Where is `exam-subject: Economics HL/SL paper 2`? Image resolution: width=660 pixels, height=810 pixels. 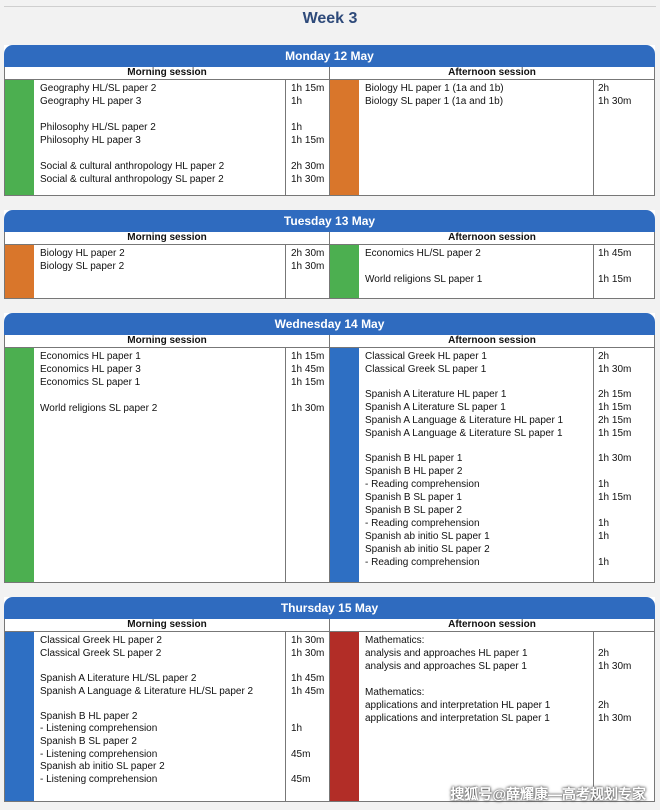 exam-subject: Economics HL/SL paper 2 is located at coordinates (423, 253).